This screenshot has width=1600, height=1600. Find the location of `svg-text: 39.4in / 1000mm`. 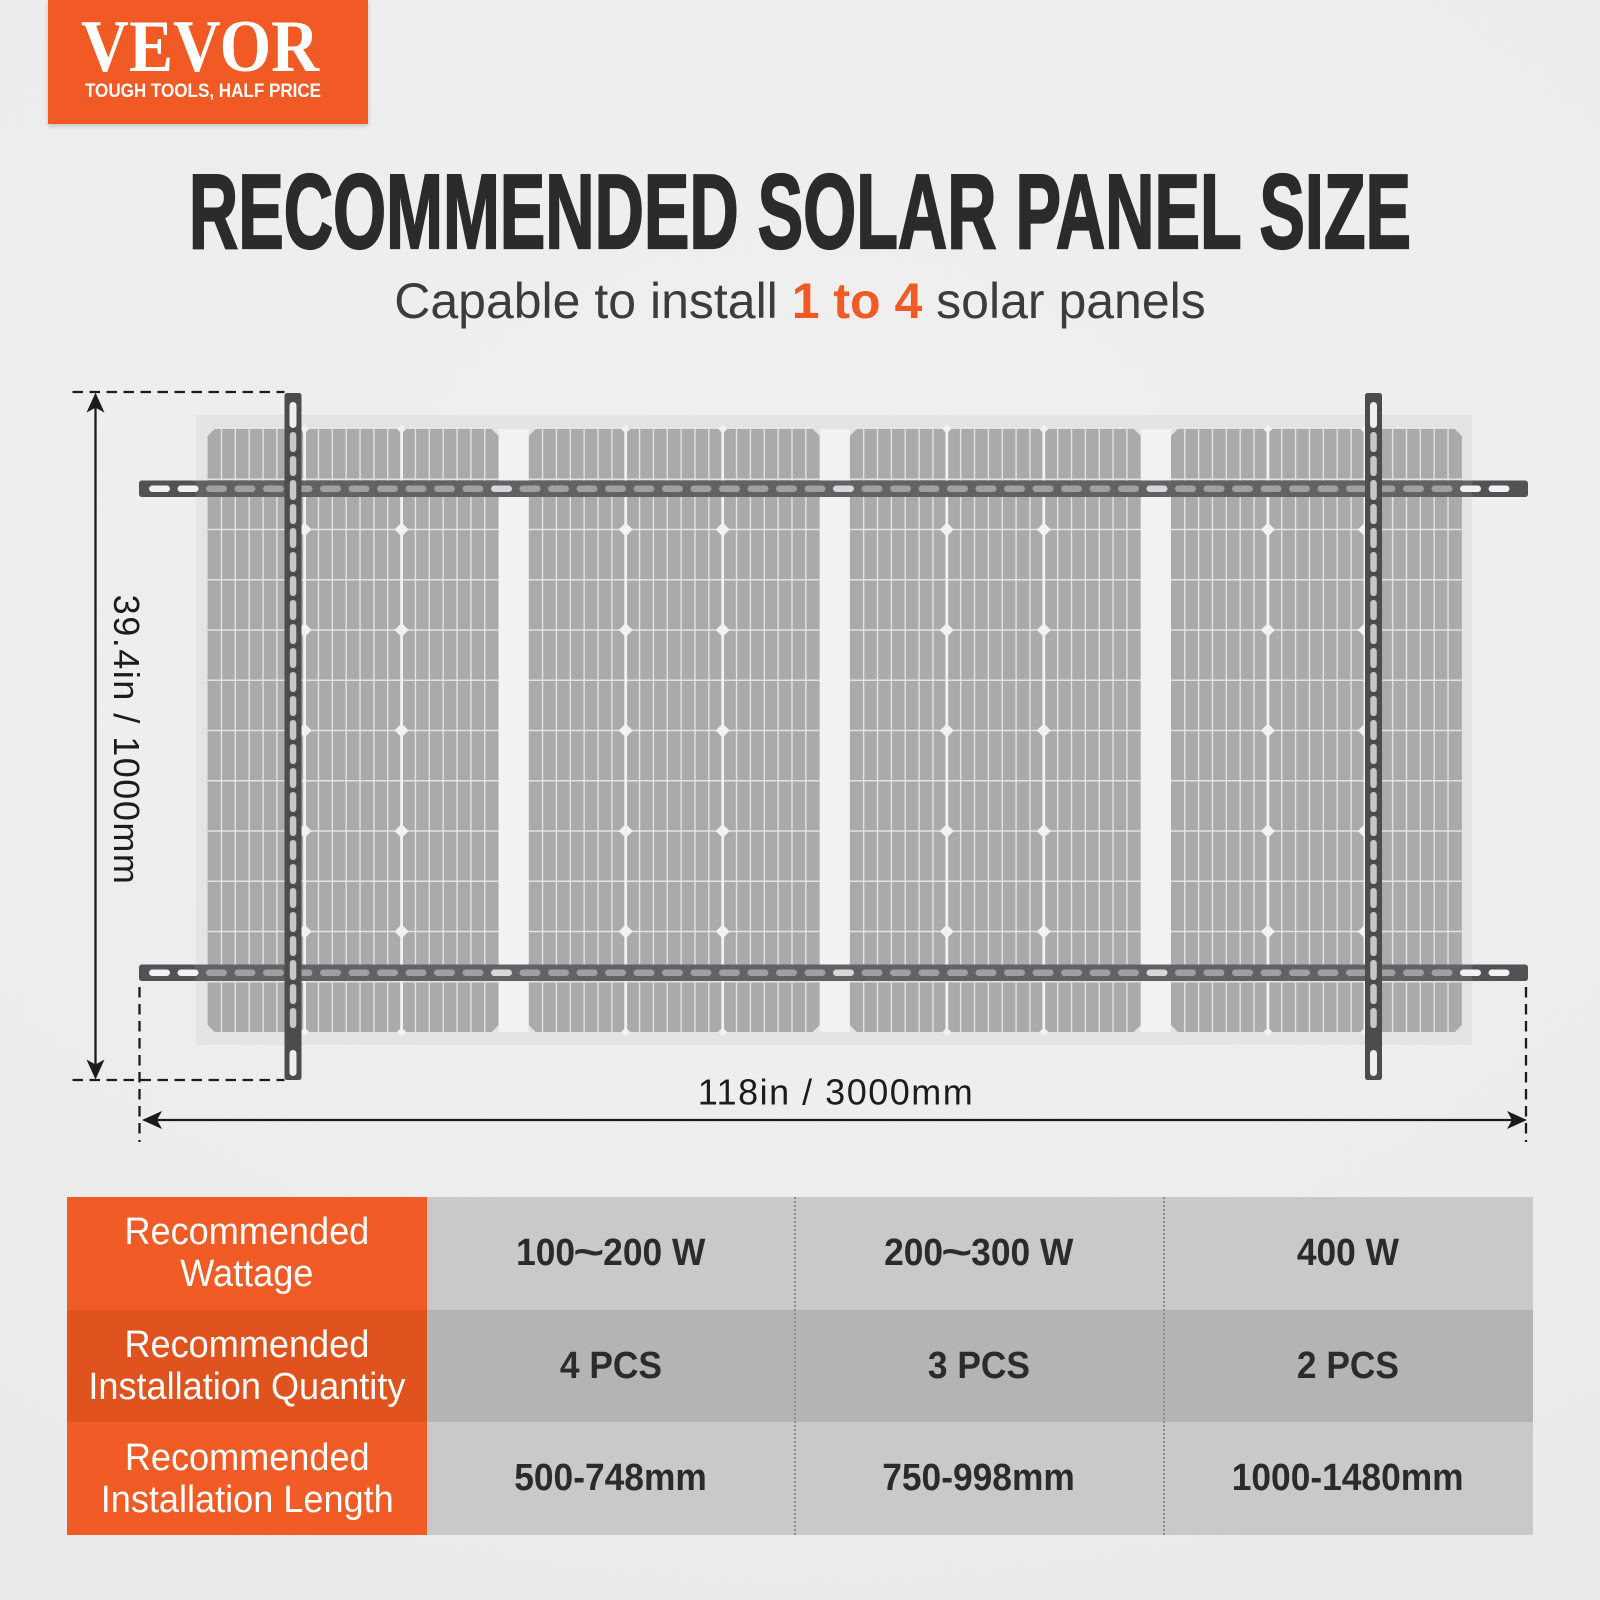

svg-text: 39.4in / 1000mm is located at coordinates (126, 740).